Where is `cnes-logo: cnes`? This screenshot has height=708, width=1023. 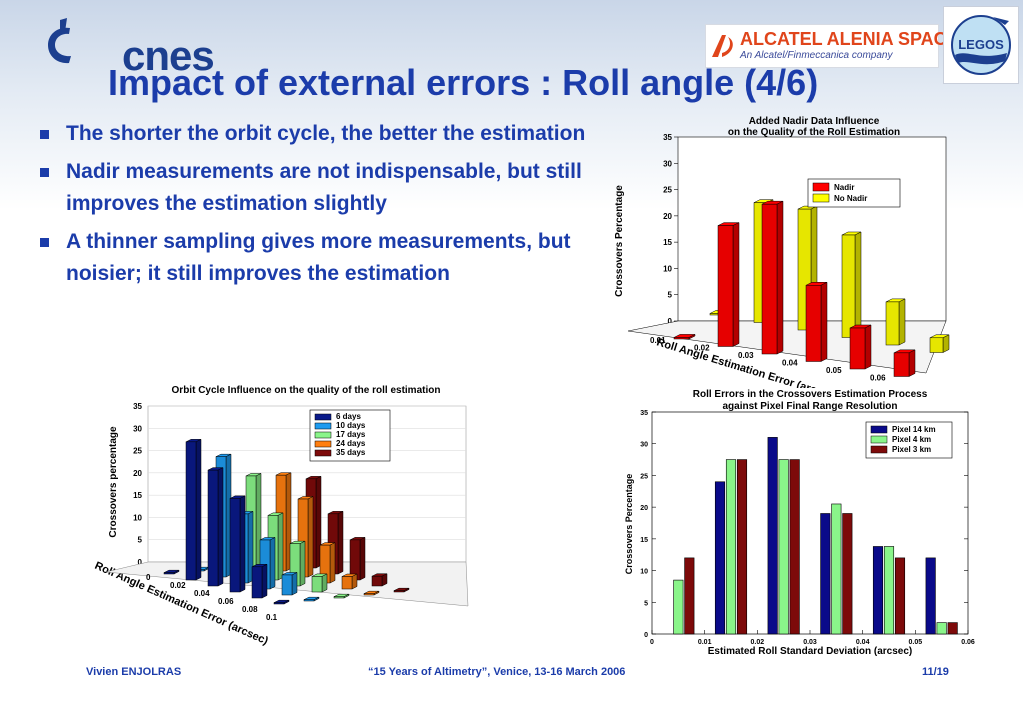 cnes-logo: cnes is located at coordinates (130, 48).